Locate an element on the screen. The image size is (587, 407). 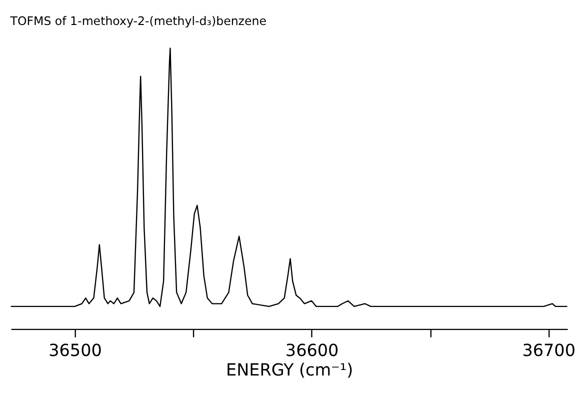
x-tick-label: 36700 is located at coordinates (549, 350).